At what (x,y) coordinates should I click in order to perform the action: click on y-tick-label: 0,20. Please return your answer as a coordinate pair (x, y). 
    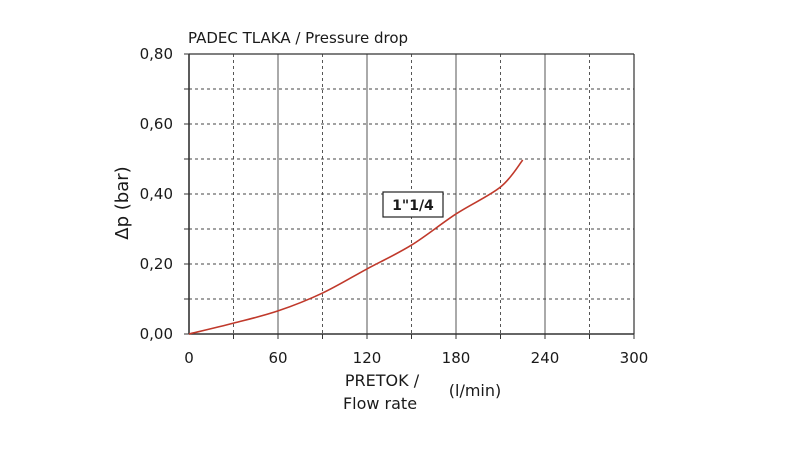
    Looking at the image, I should click on (156, 264).